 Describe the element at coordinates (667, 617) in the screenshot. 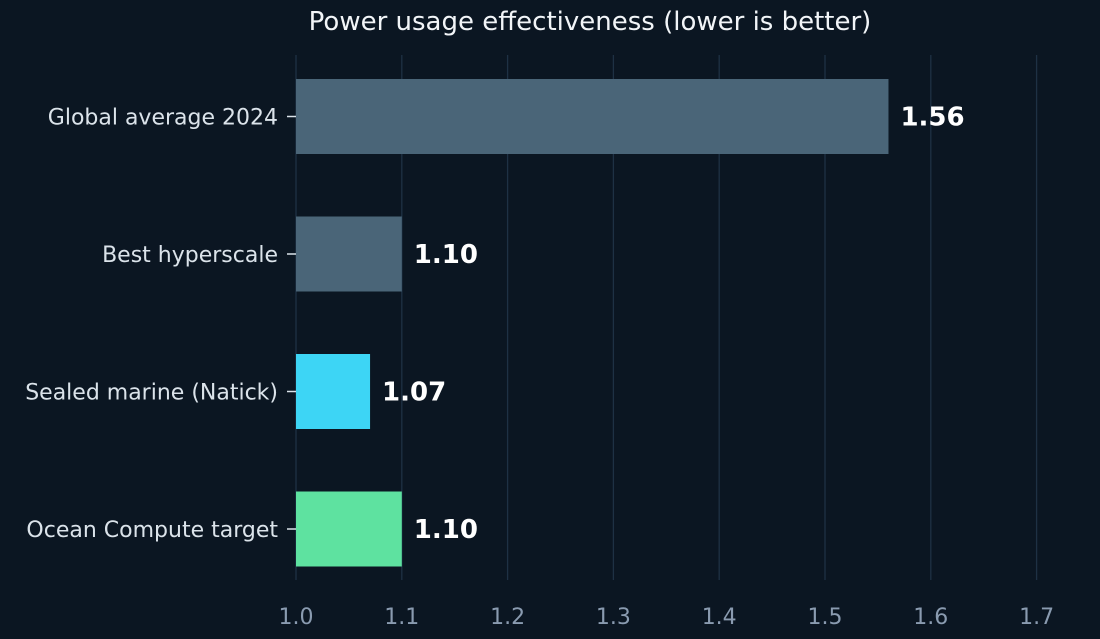

I see `x-axis: 1.0 1.1 1.2 1.3 1.4 1.5 1.6 1.7` at that location.